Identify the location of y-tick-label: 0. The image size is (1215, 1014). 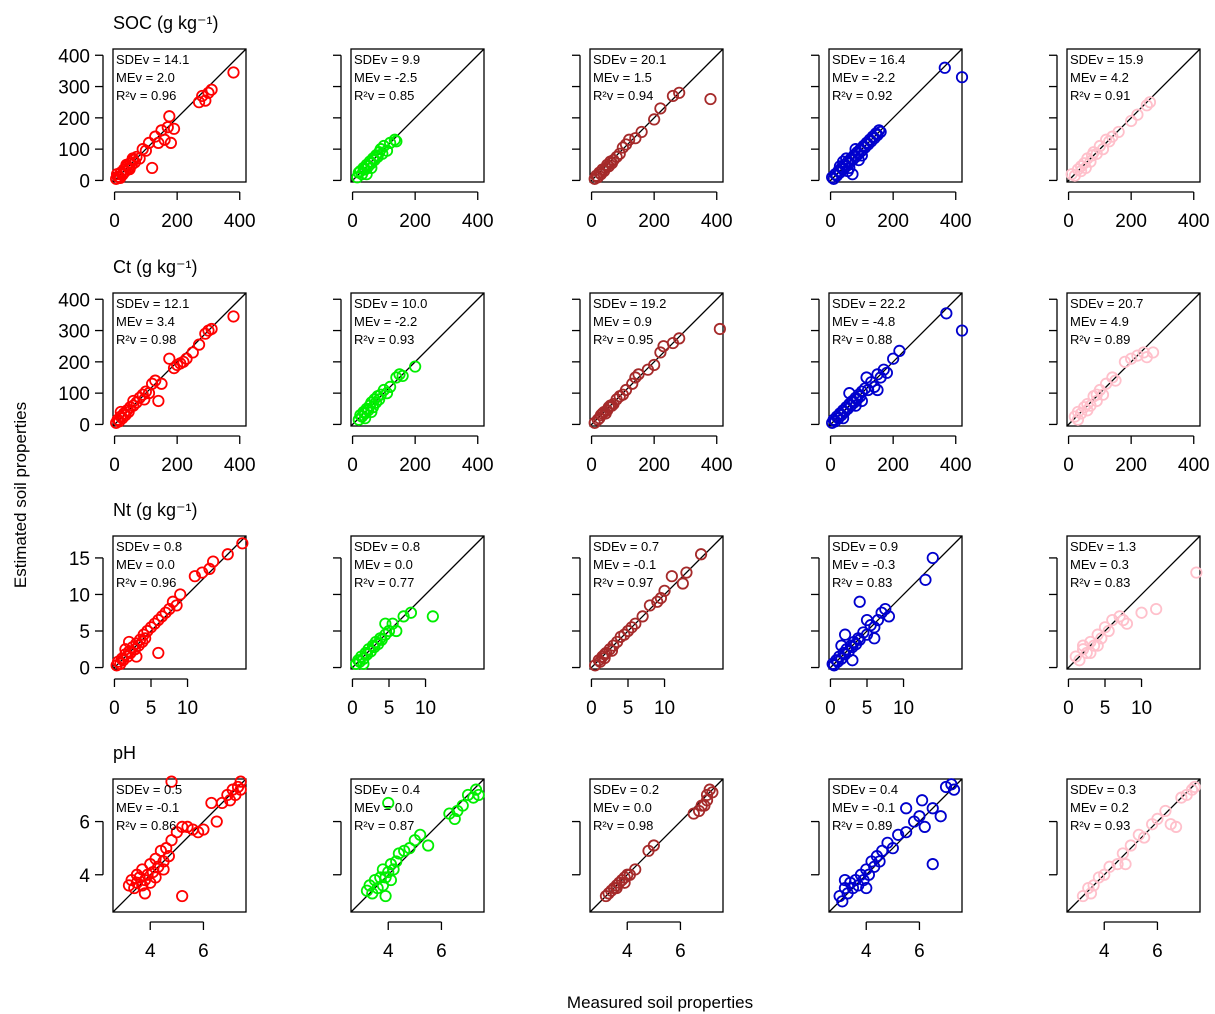
(84, 669).